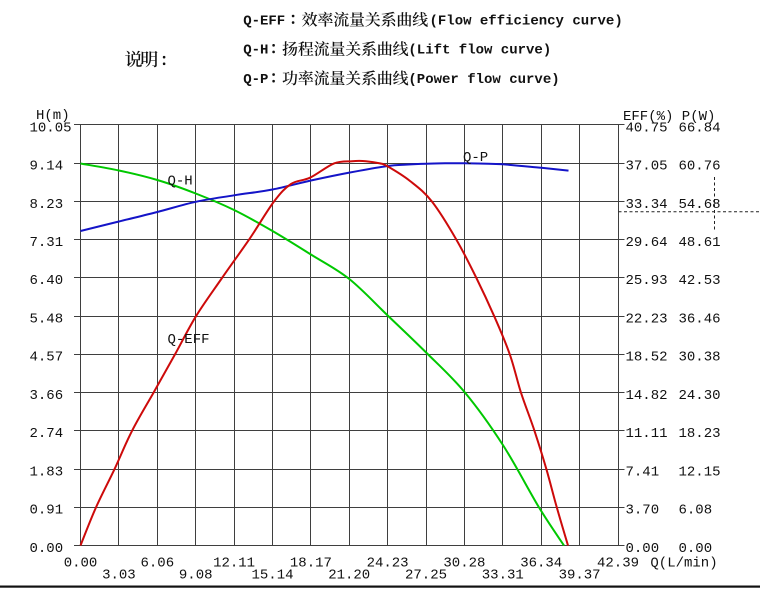 The image size is (760, 593). I want to click on svg-text: 3.03, so click(119, 575).